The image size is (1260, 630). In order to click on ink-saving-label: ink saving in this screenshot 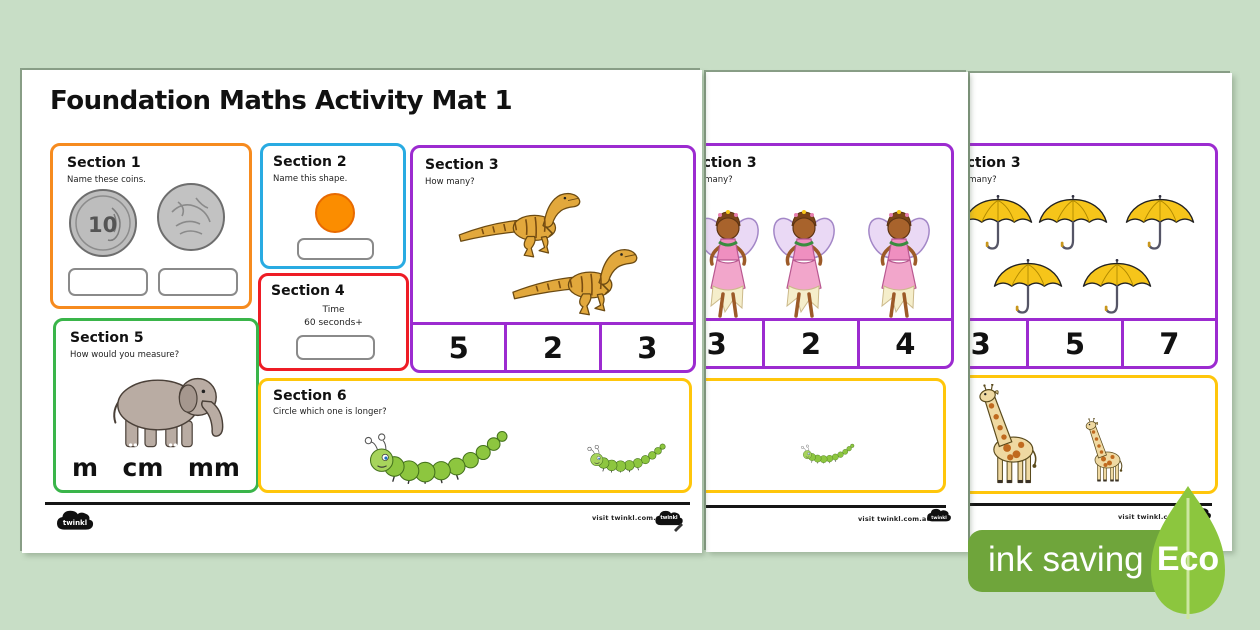, I will do `click(1066, 559)`.